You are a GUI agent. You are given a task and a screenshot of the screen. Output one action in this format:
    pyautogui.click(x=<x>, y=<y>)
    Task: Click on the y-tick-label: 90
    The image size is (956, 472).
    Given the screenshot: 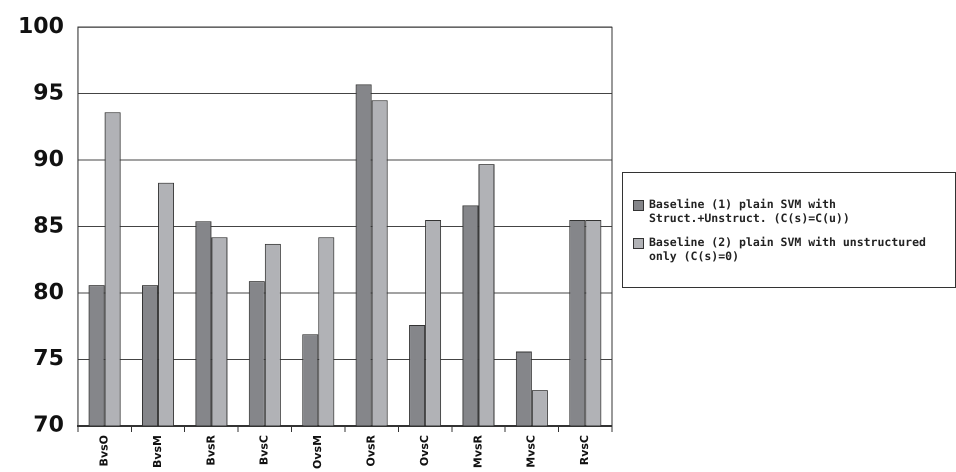 What is the action you would take?
    pyautogui.click(x=48, y=159)
    